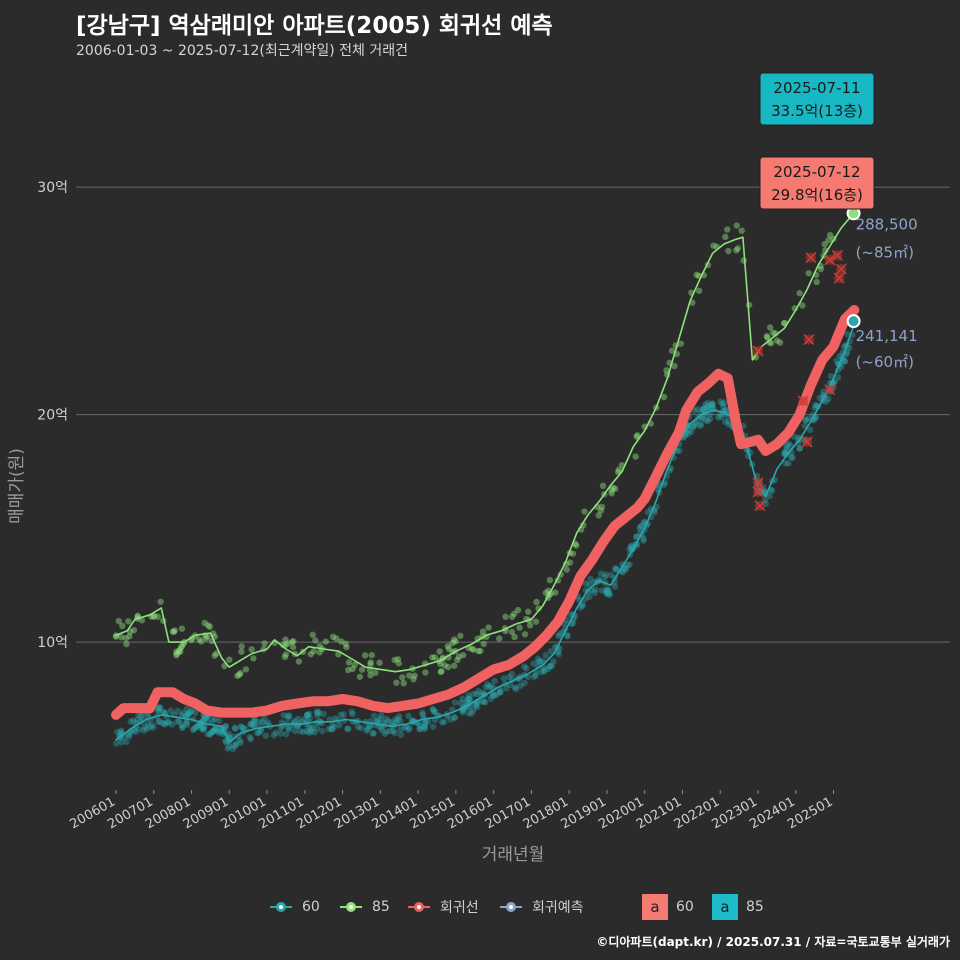  Describe the element at coordinates (685, 907) in the screenshot. I see `legend-box-label-60: 60` at that location.